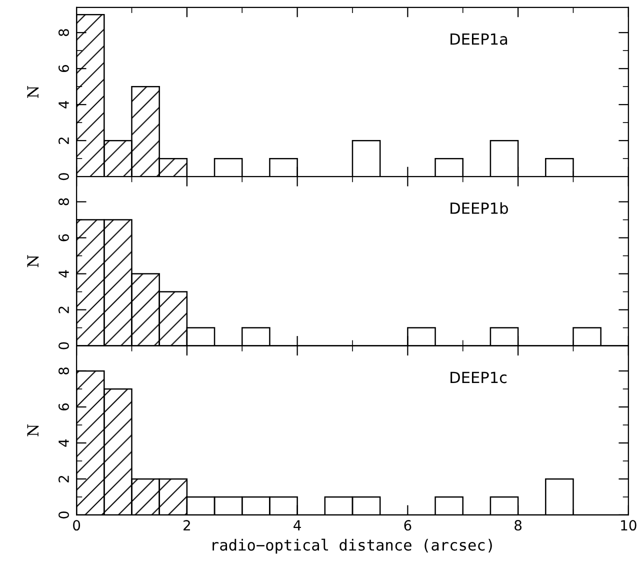 This screenshot has width=638, height=569. I want to click on annotation: DEEP1c, so click(478, 378).